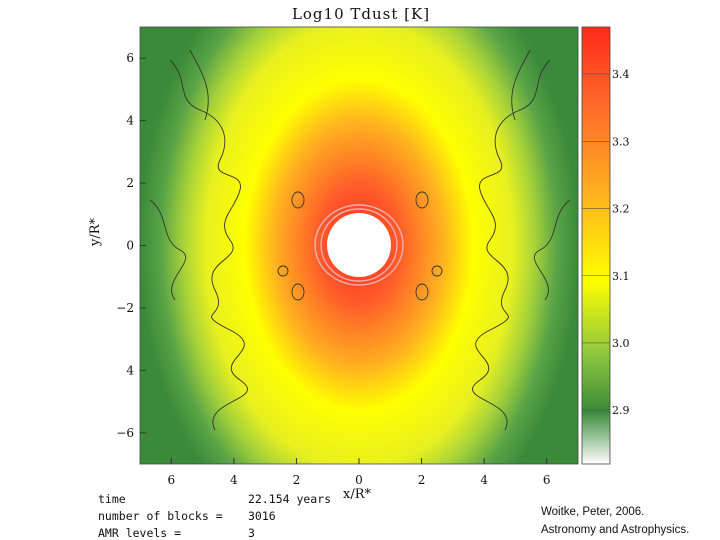 This screenshot has width=720, height=540. I want to click on info-amr: AMR levels = 3, so click(176, 533).